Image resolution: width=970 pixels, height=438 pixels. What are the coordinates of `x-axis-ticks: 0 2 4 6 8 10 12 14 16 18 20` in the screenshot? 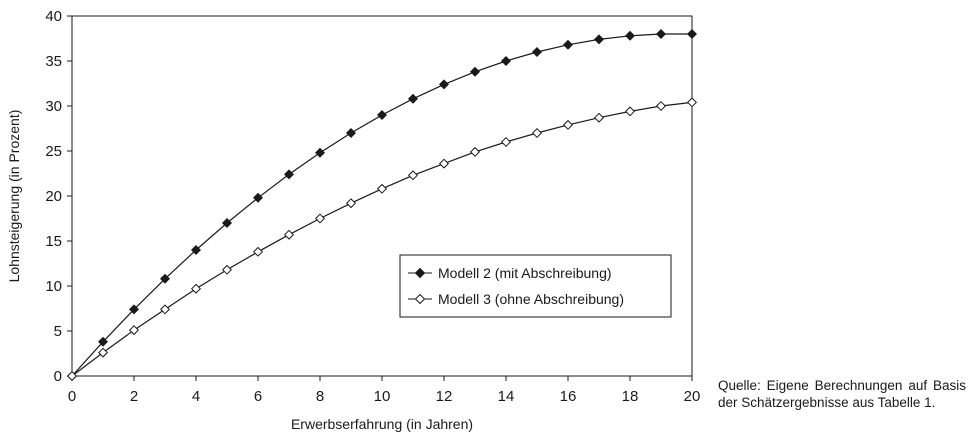 It's located at (384, 390).